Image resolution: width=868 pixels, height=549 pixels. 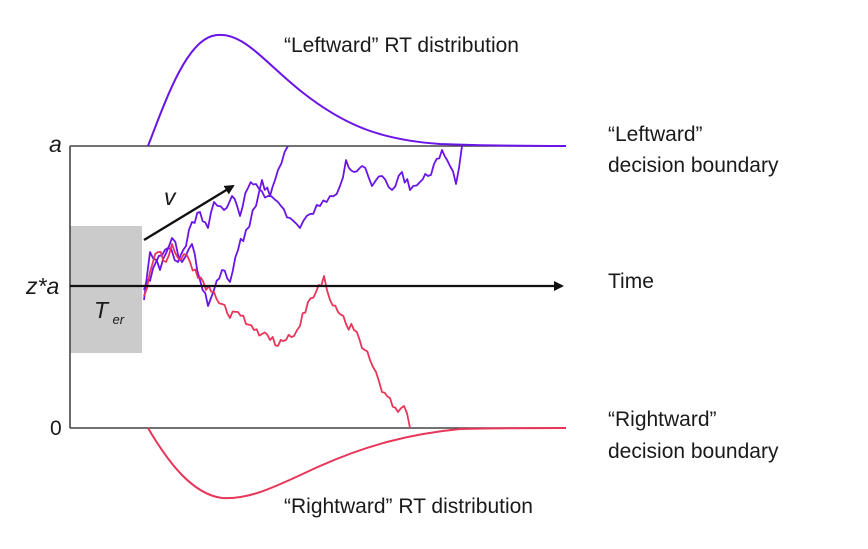 What do you see at coordinates (102, 310) in the screenshot?
I see `non-decision-time-main: T` at bounding box center [102, 310].